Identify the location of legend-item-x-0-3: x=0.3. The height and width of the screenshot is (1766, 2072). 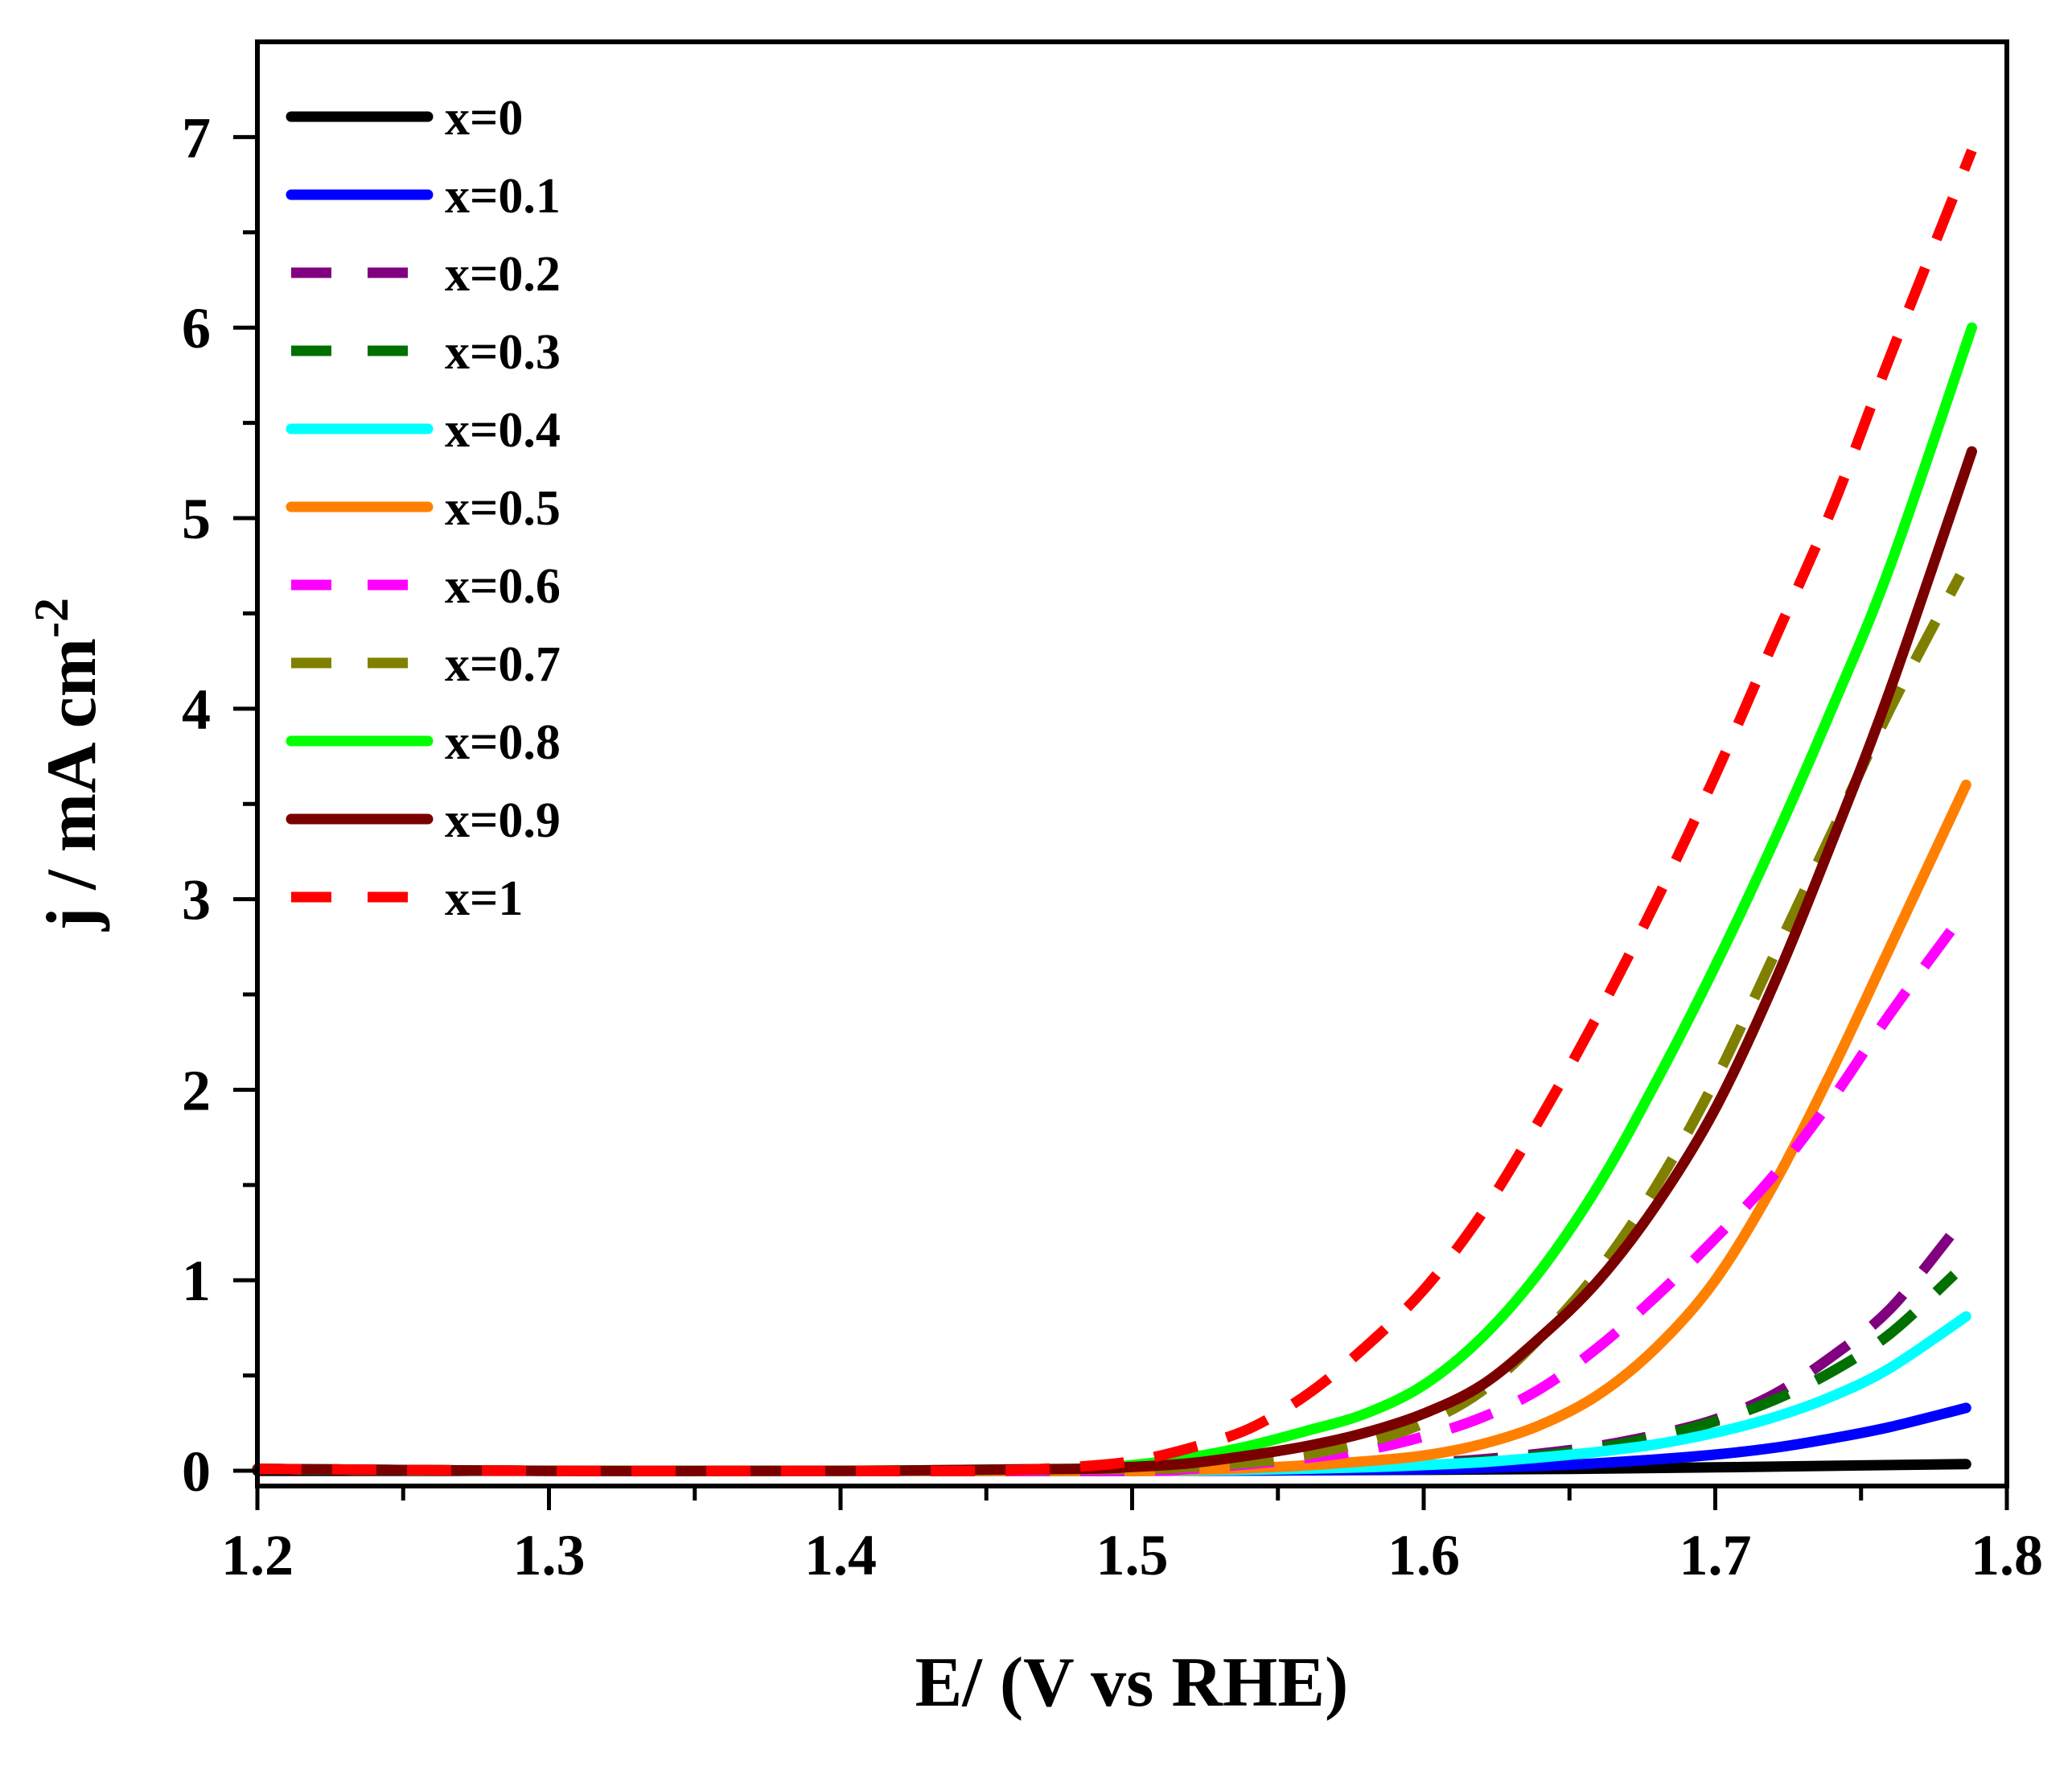
(426, 352).